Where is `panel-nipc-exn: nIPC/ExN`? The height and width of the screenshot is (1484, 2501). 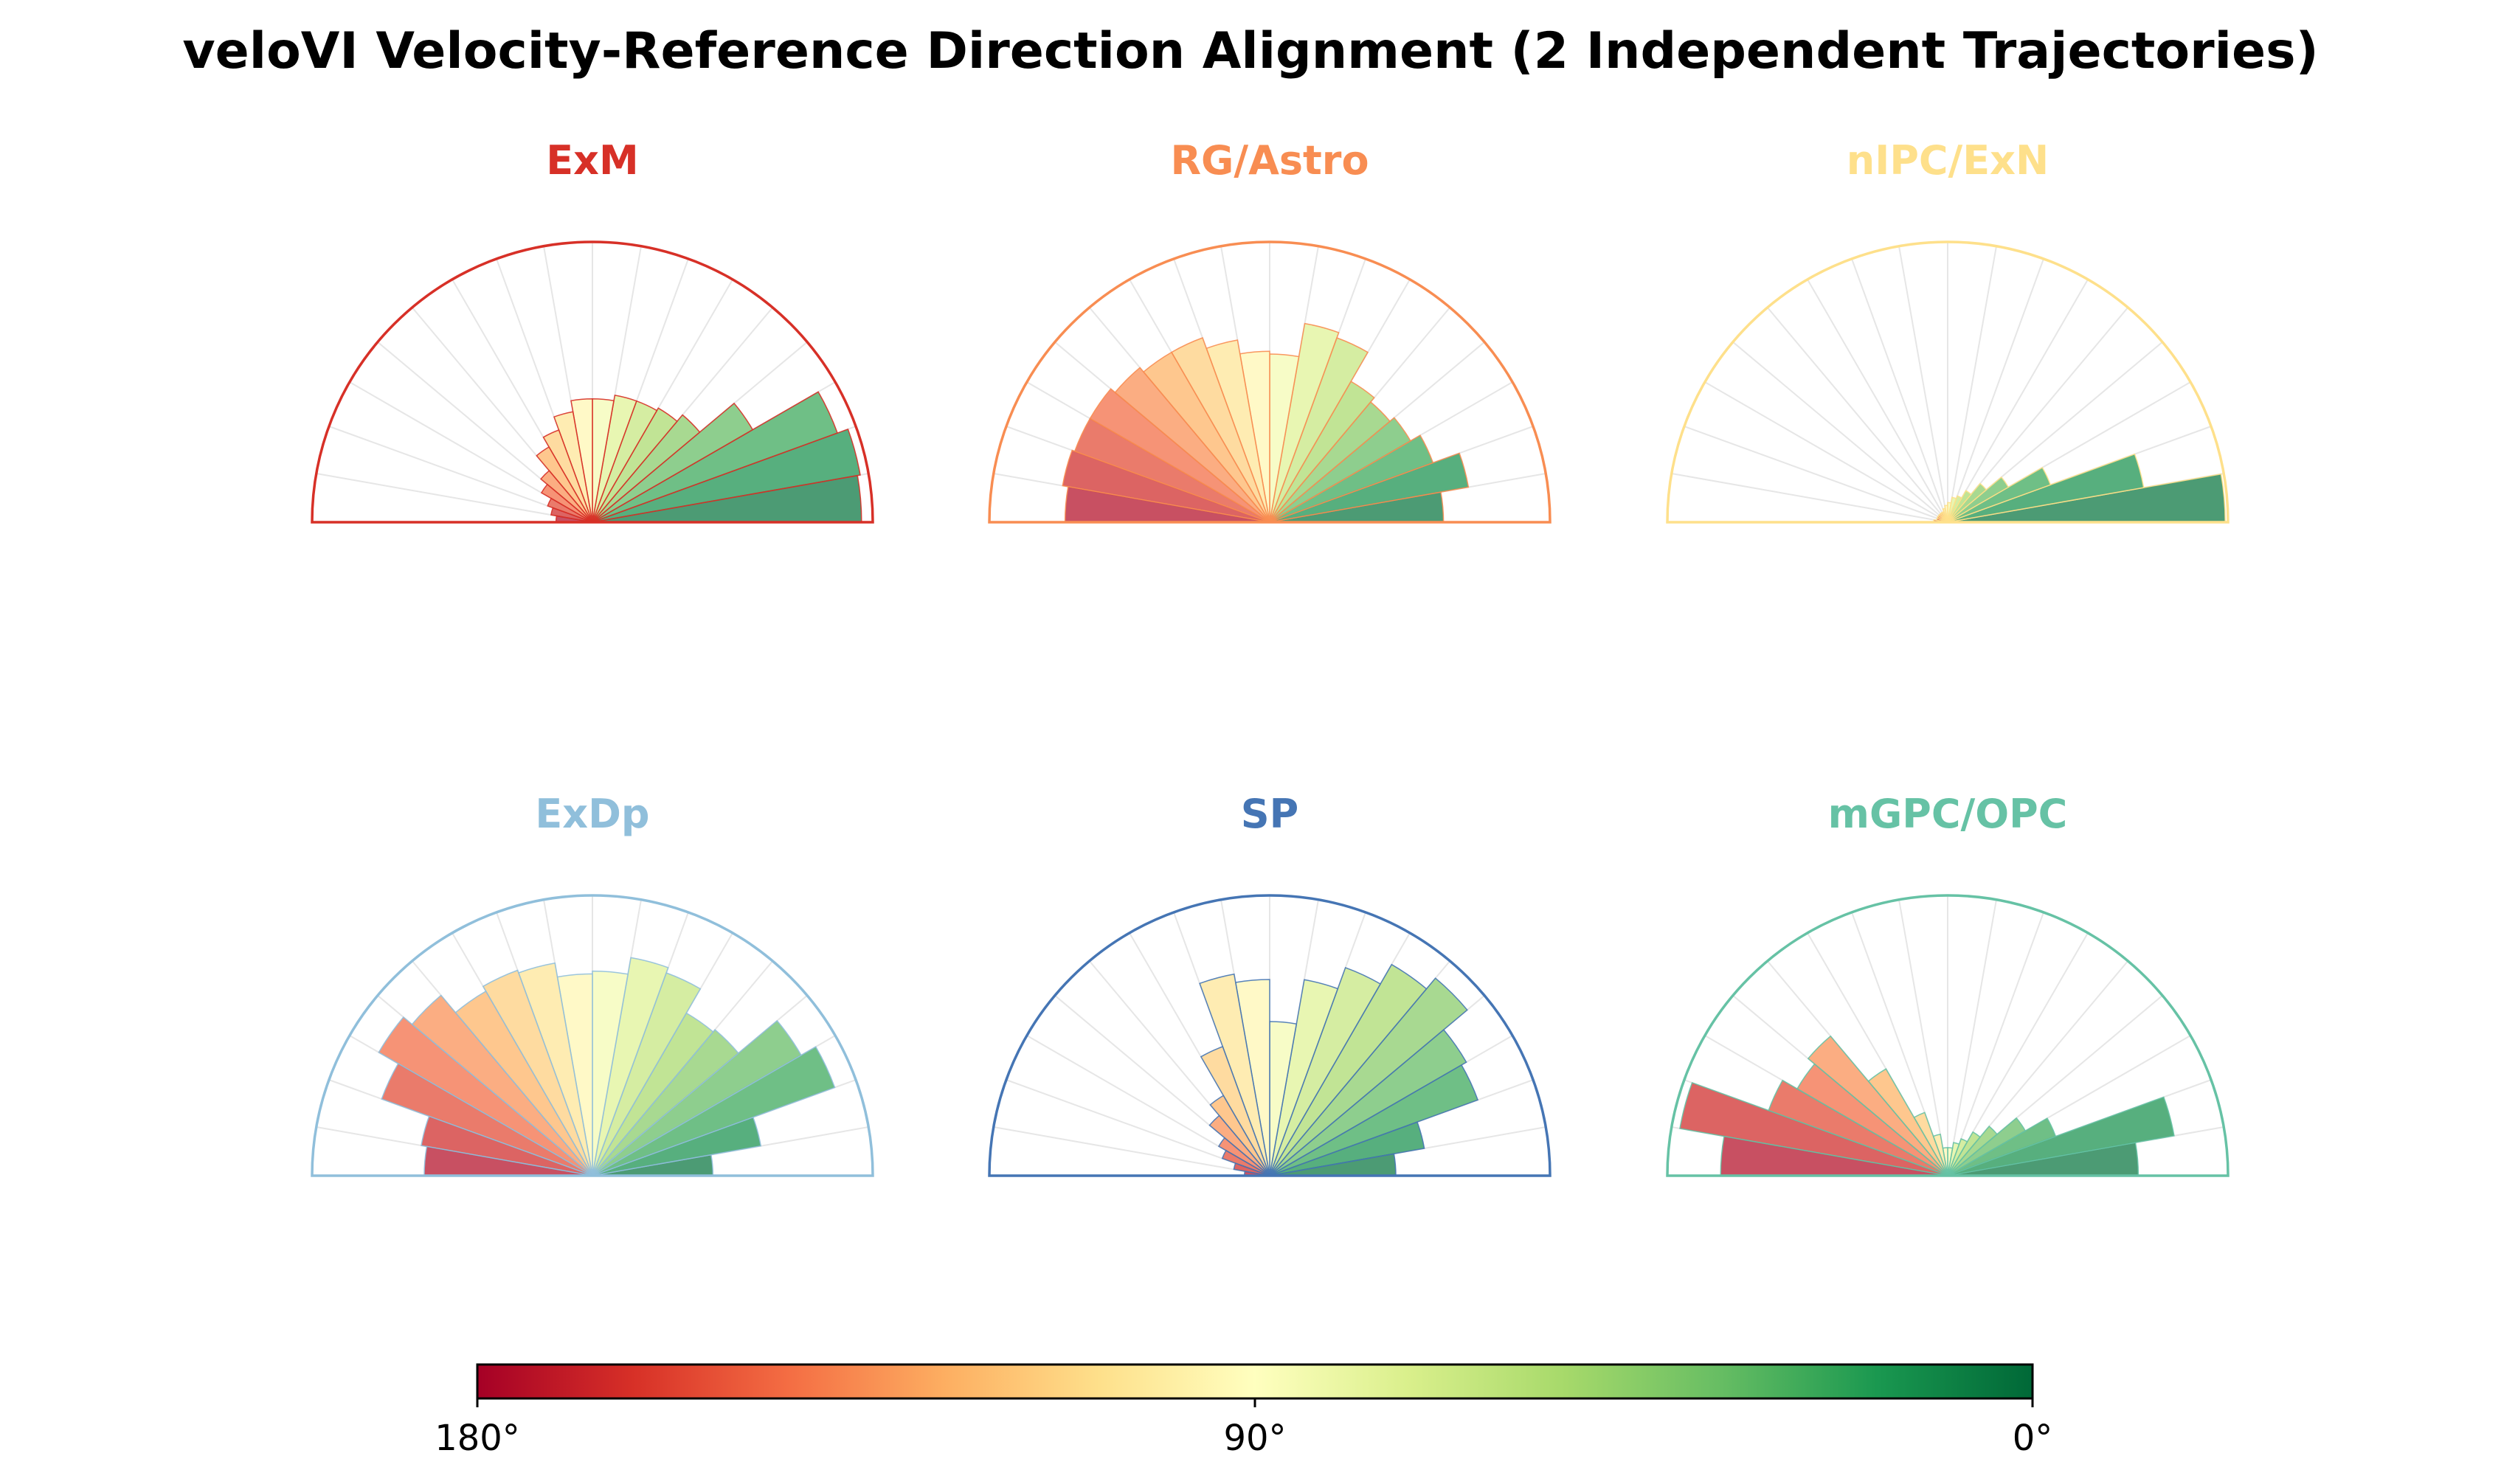 panel-nipc-exn: nIPC/ExN is located at coordinates (1948, 330).